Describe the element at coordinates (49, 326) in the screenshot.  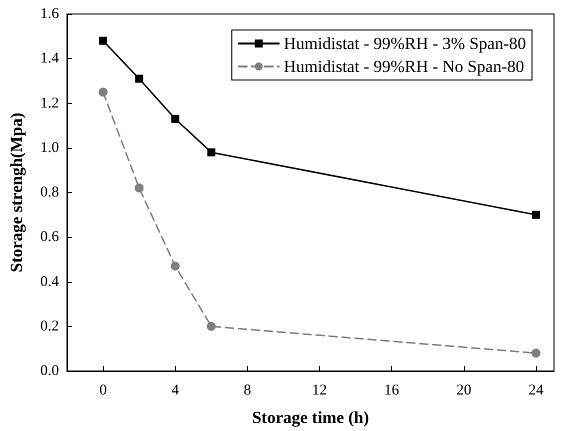
I see `y-tick-label: 0.2` at that location.